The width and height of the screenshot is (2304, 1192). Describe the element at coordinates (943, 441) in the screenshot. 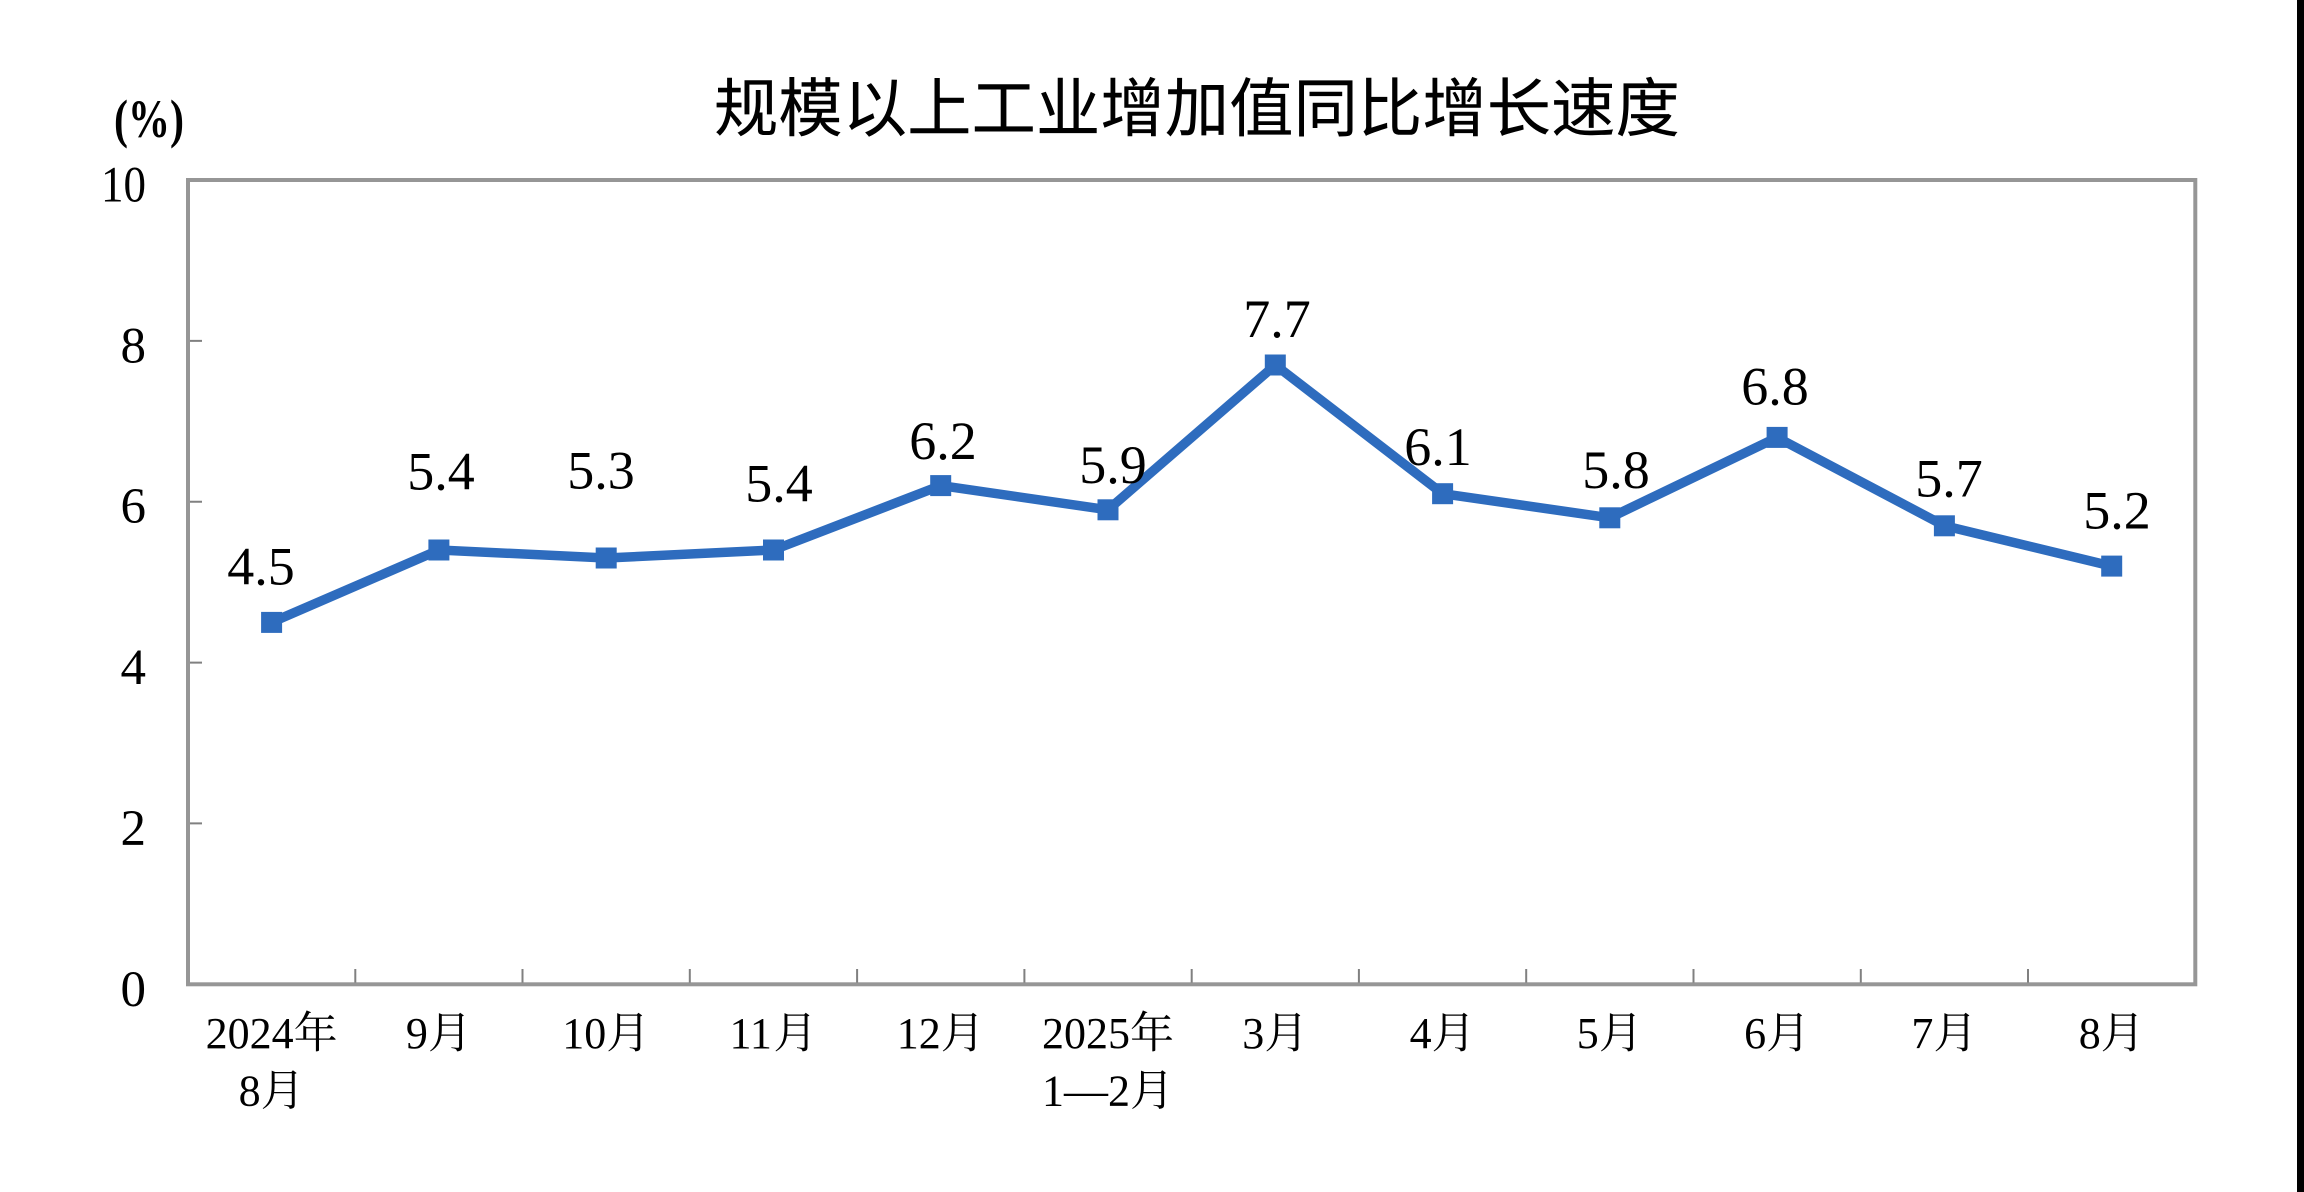

I see `svg-text: 6.2` at that location.